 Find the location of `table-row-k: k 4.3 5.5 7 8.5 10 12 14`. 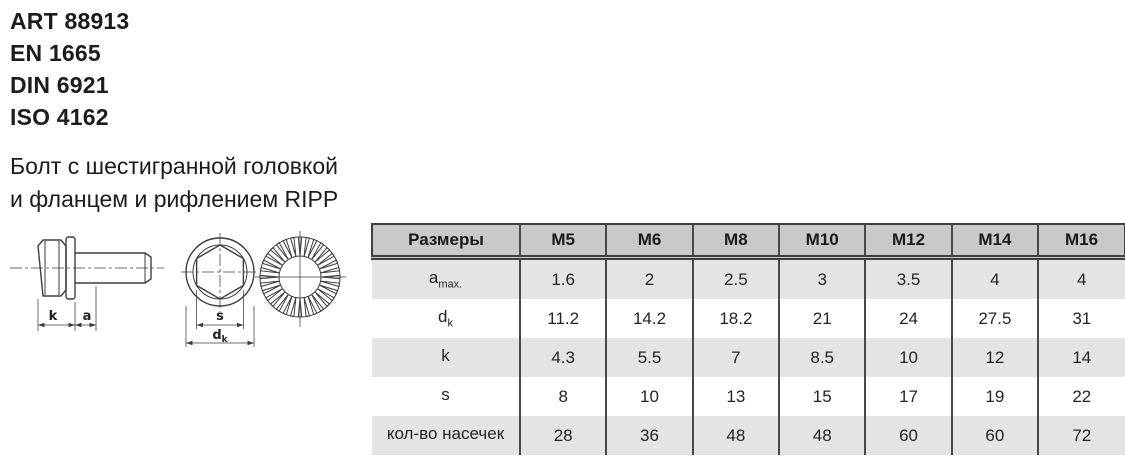

table-row-k: k 4.3 5.5 7 8.5 10 12 14 is located at coordinates (748, 357).